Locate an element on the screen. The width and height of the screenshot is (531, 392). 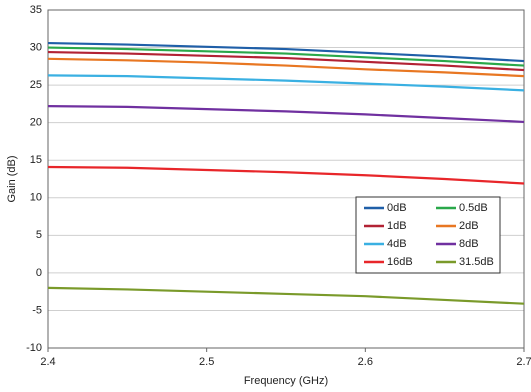
y-tick-label: 20 is located at coordinates (36, 123).